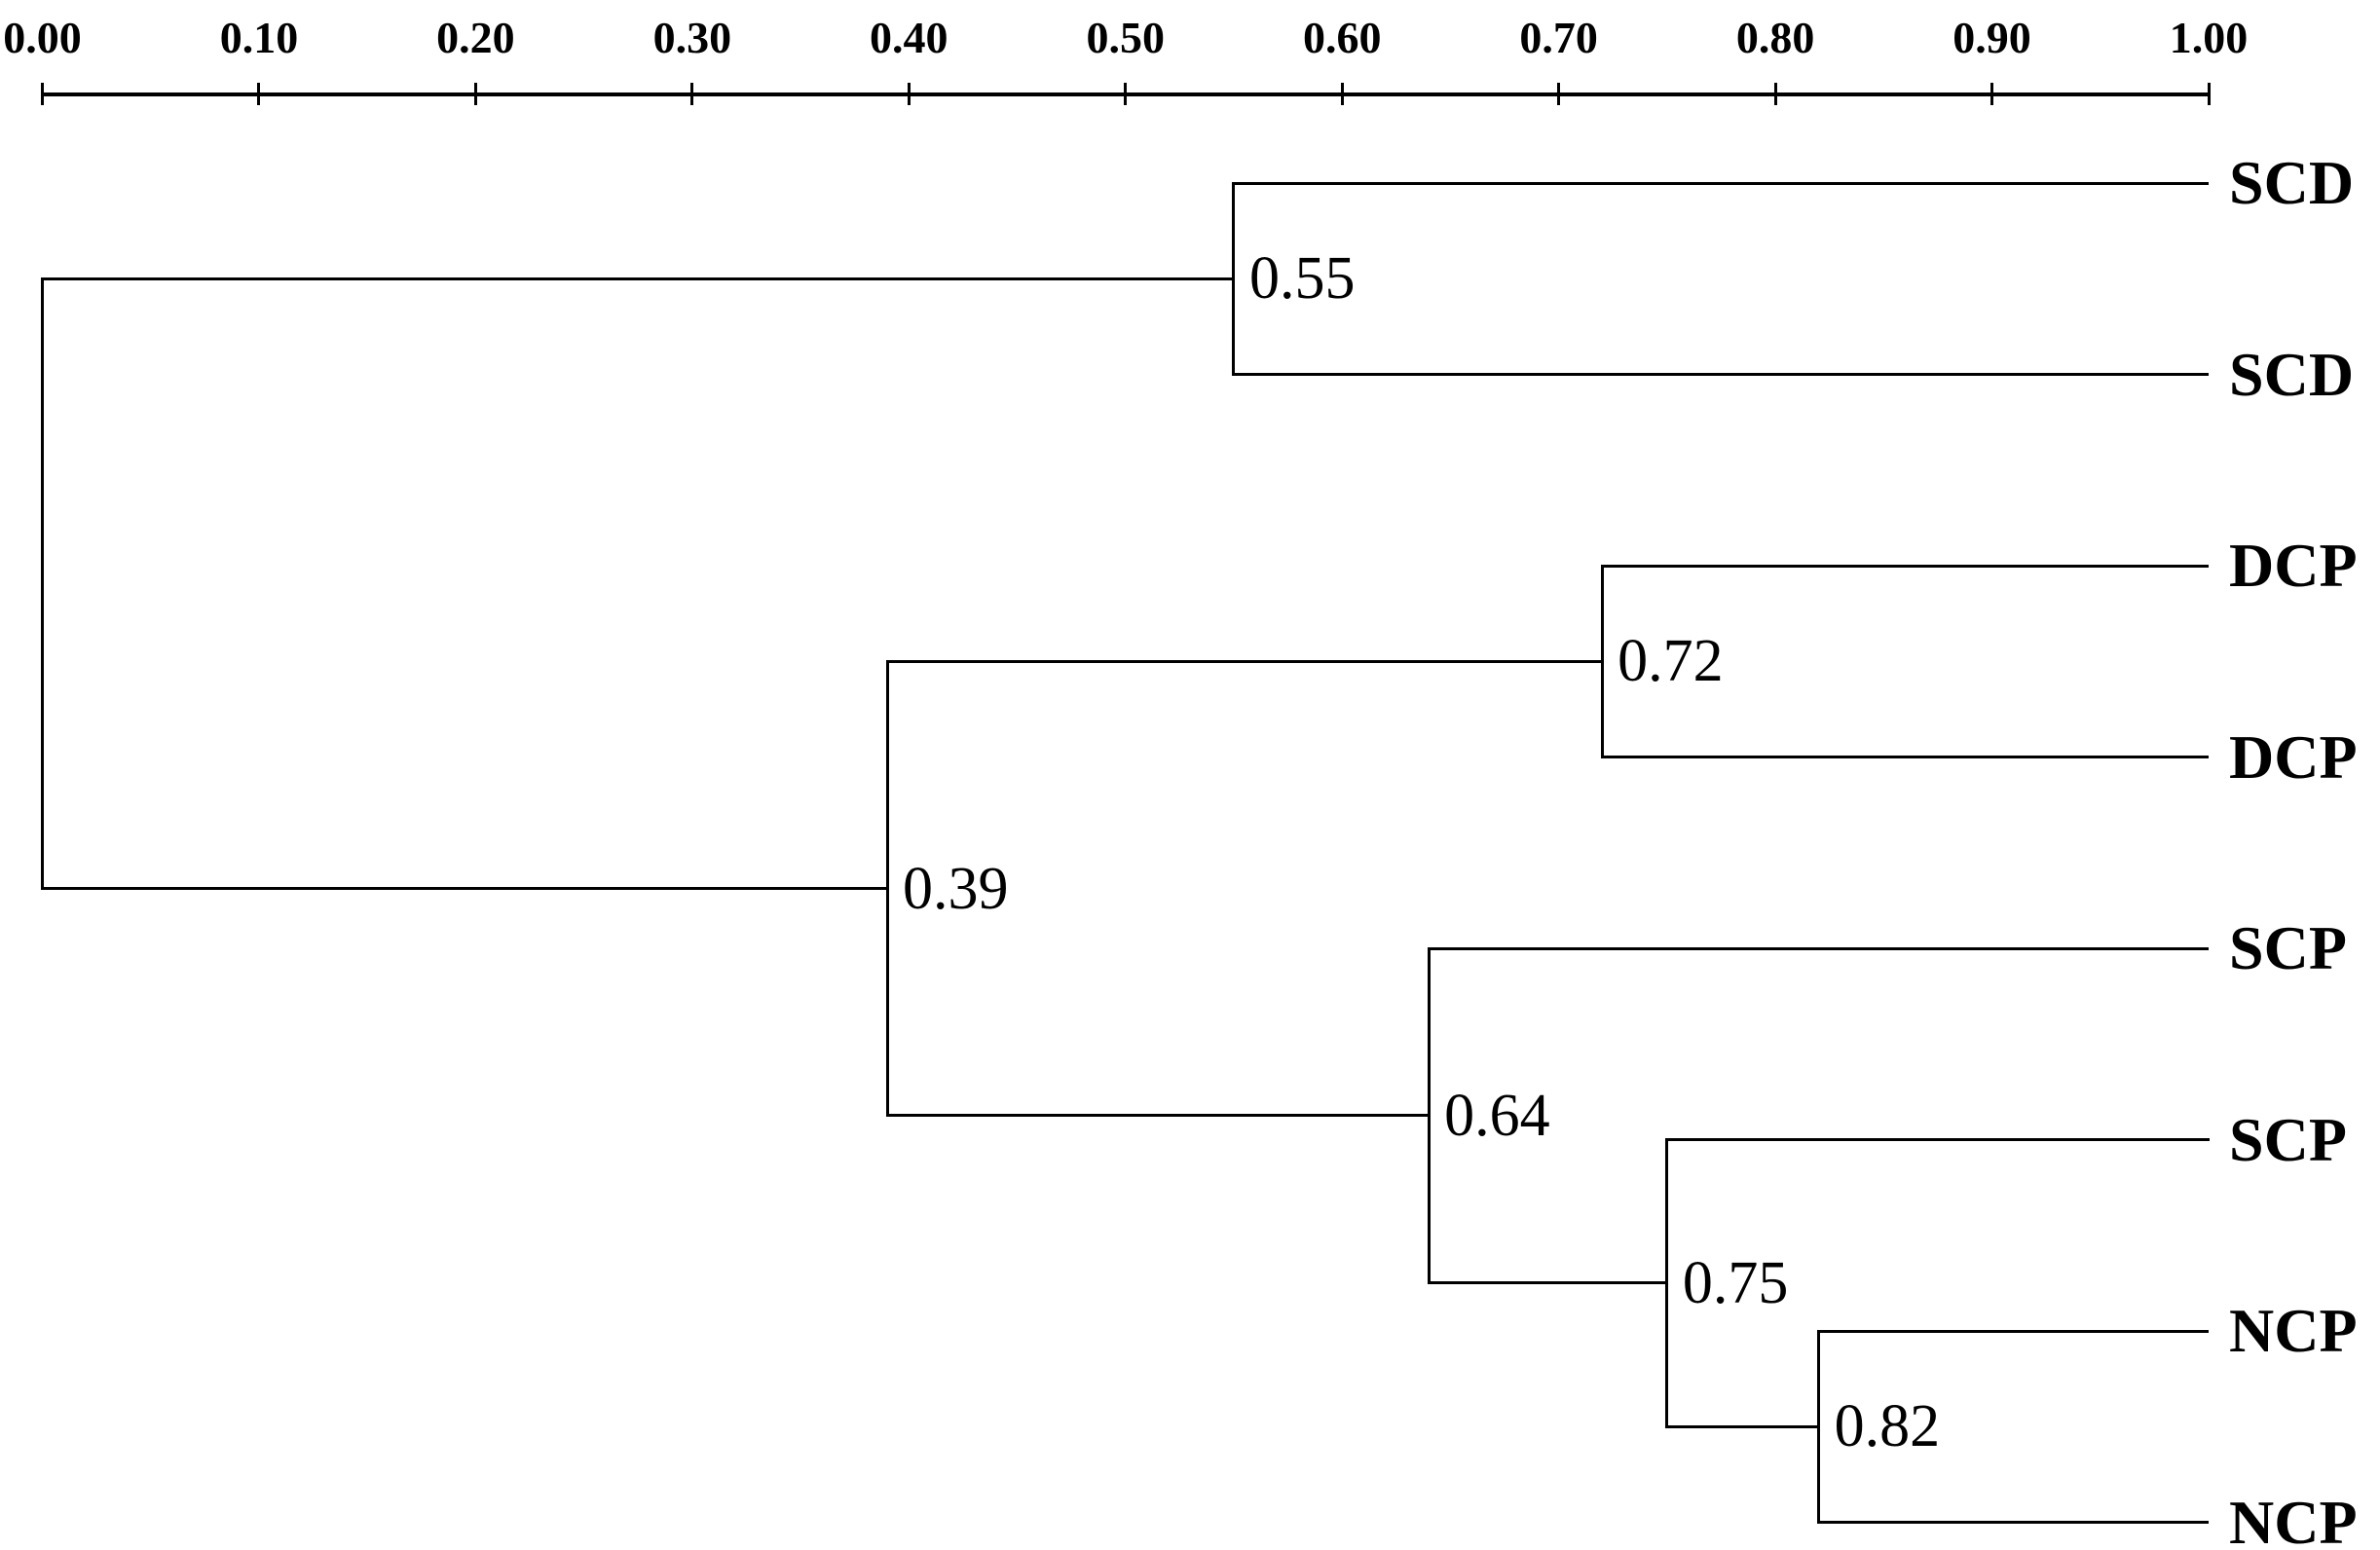 The width and height of the screenshot is (2380, 1550). I want to click on axis-tick-label: 1.00, so click(2209, 37).